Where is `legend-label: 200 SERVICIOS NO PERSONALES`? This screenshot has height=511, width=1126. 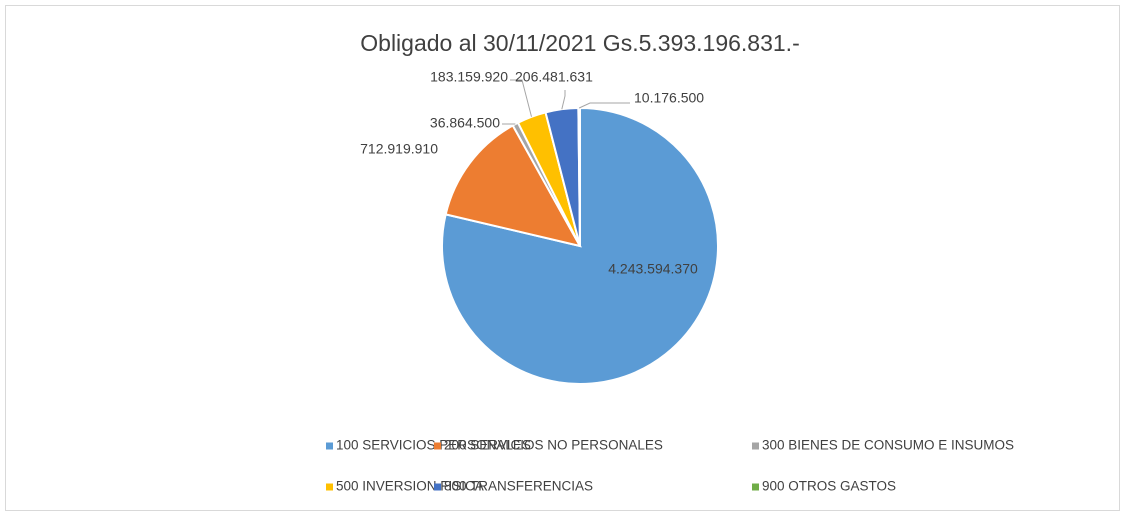 legend-label: 200 SERVICIOS NO PERSONALES is located at coordinates (553, 445).